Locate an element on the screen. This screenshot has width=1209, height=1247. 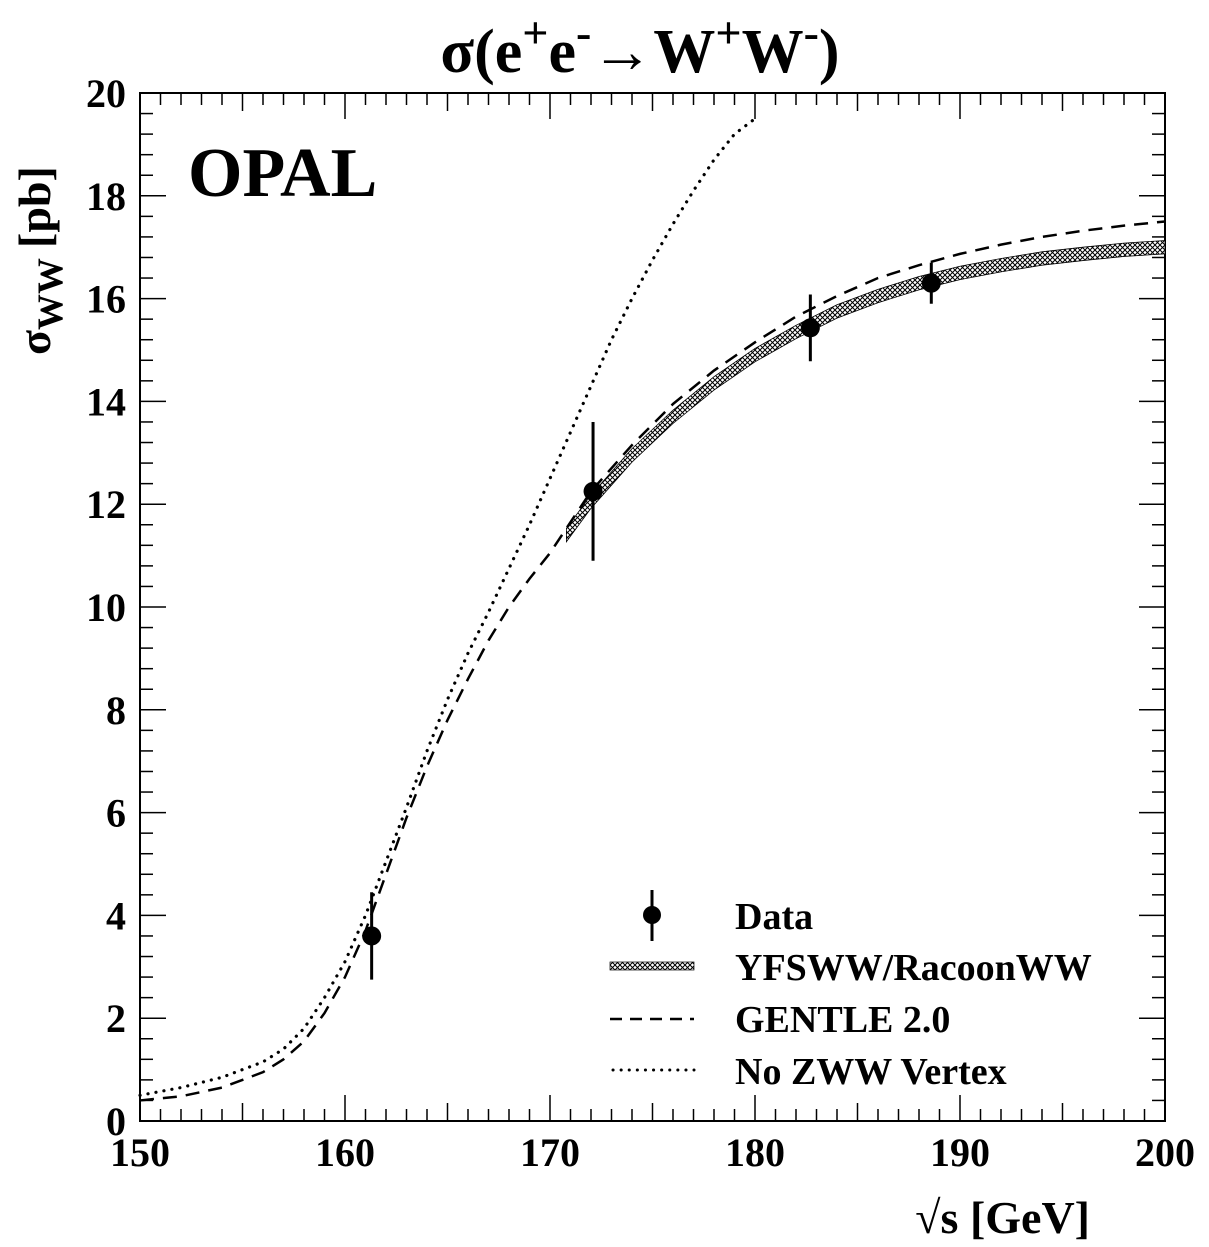
y-tick-label: 2 is located at coordinates (116, 1018).